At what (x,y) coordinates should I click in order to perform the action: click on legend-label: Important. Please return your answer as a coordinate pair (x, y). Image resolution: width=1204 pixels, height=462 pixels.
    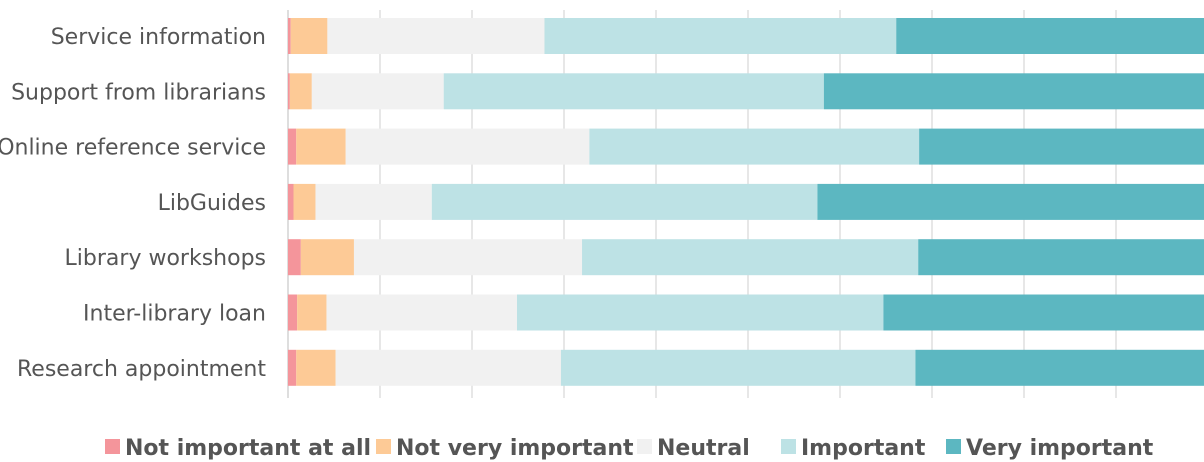
    Looking at the image, I should click on (863, 448).